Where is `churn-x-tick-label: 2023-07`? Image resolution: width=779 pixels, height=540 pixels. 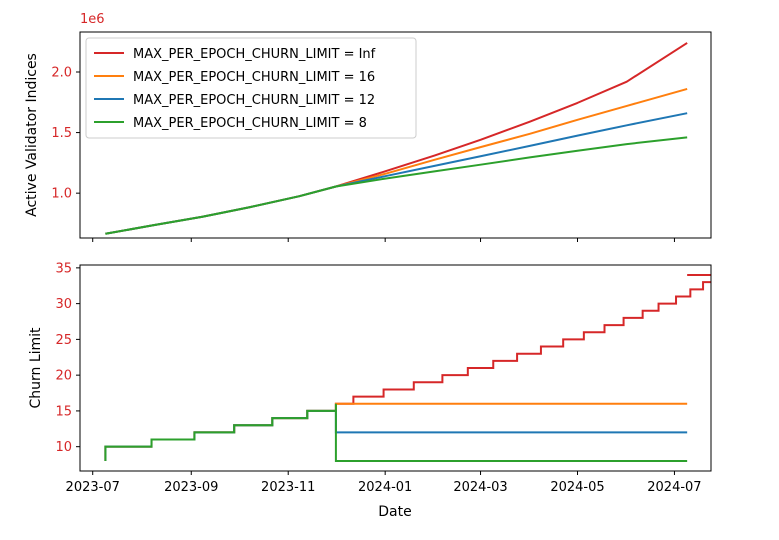 churn-x-tick-label: 2023-07 is located at coordinates (93, 487).